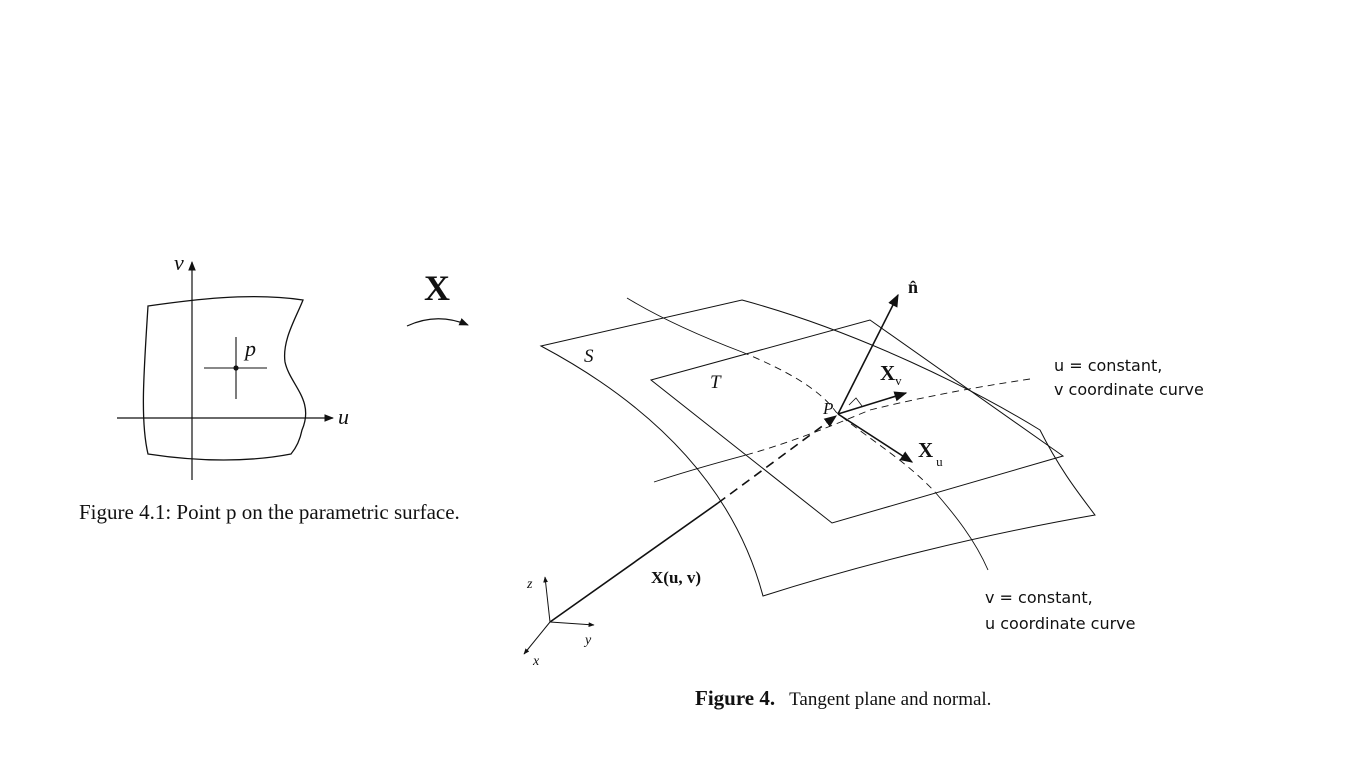 This screenshot has width=1366, height=779. Describe the element at coordinates (572, 624) in the screenshot. I see `y-axis` at that location.